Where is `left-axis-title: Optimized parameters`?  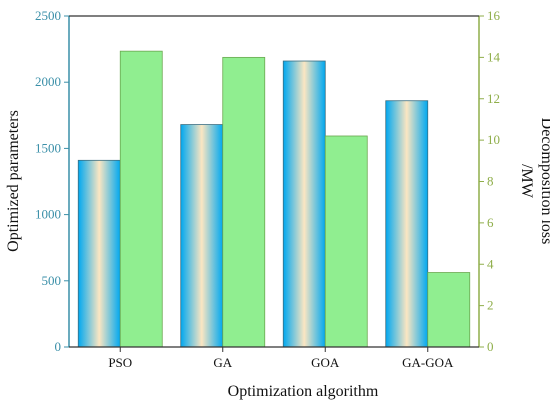
left-axis-title: Optimized parameters is located at coordinates (13, 181).